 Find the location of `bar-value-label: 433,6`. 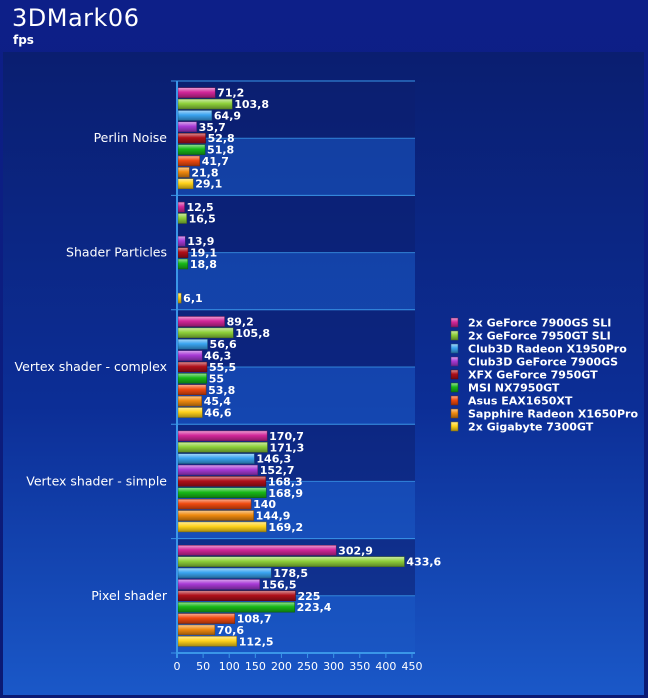

bar-value-label: 433,6 is located at coordinates (423, 562).